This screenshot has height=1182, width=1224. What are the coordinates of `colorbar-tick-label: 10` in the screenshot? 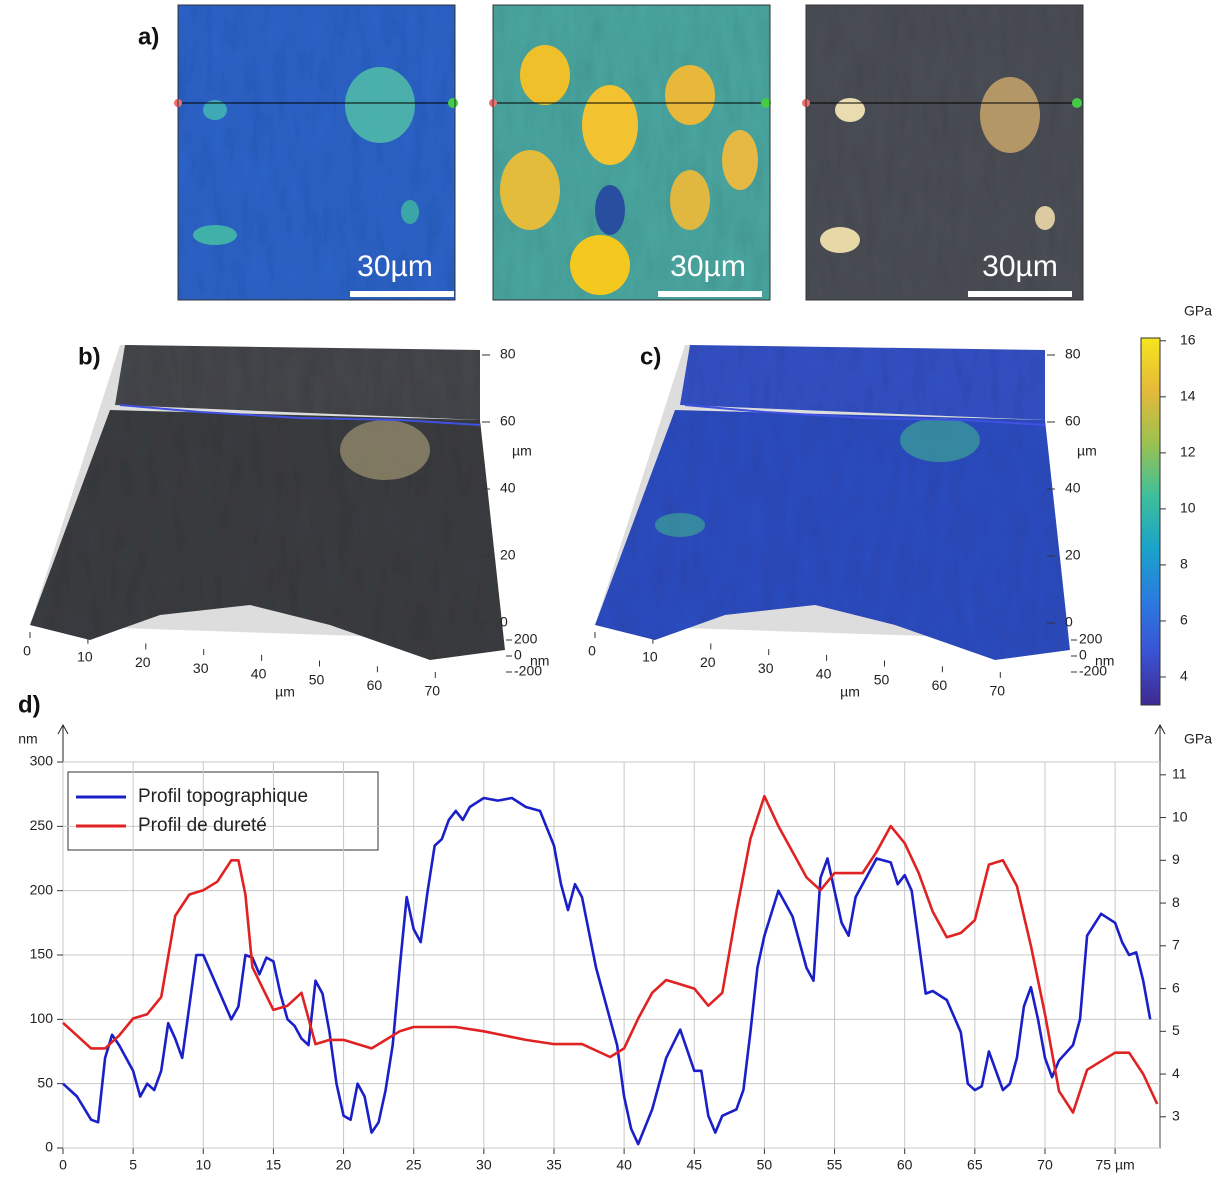 It's located at (1188, 508).